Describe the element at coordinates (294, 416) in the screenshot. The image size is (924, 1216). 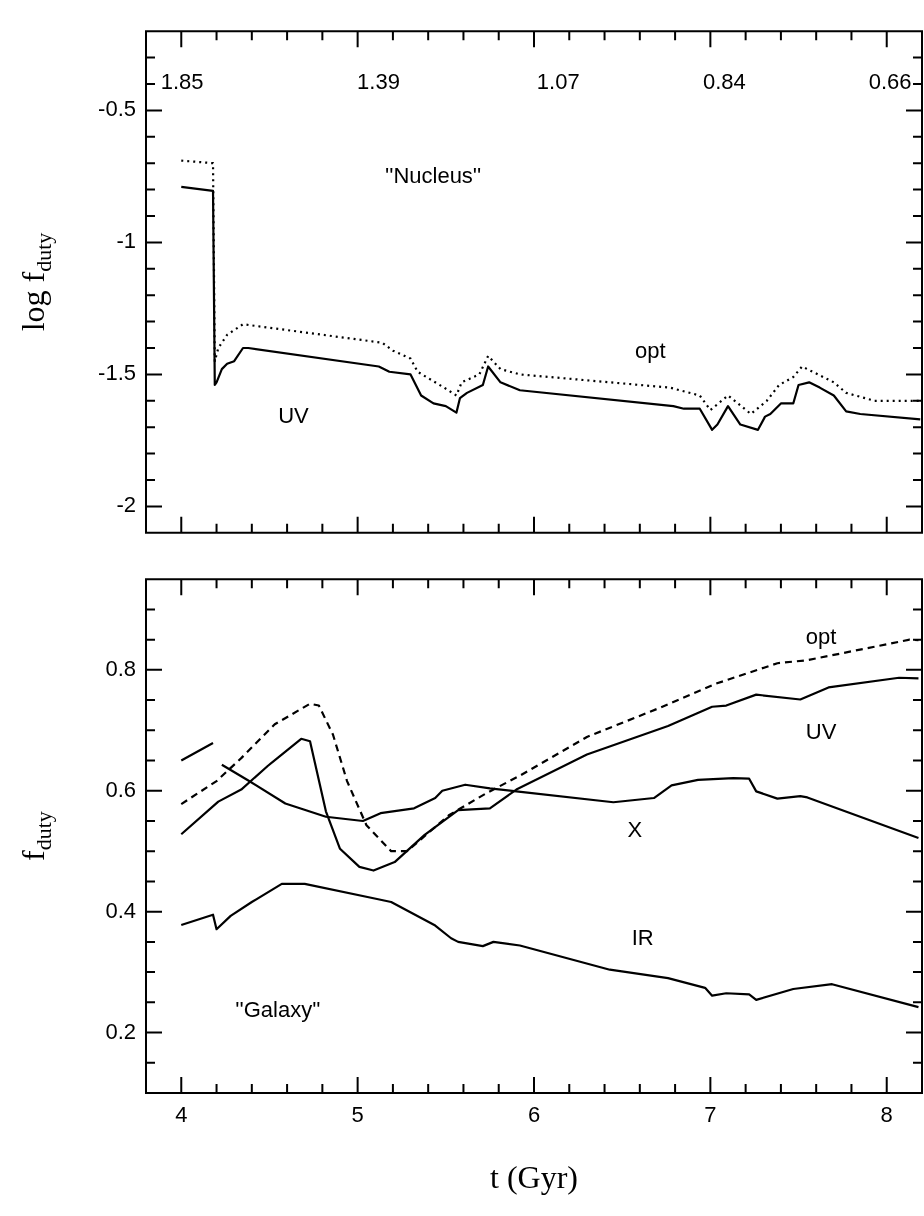
I see `text: UV` at that location.